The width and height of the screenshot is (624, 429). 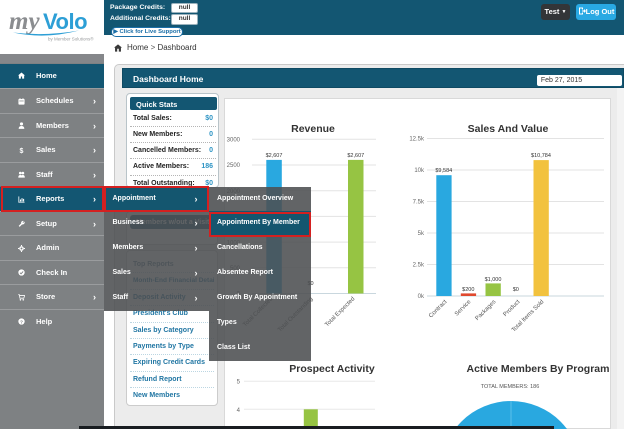 I want to click on svg-text: 10k, so click(x=419, y=171).